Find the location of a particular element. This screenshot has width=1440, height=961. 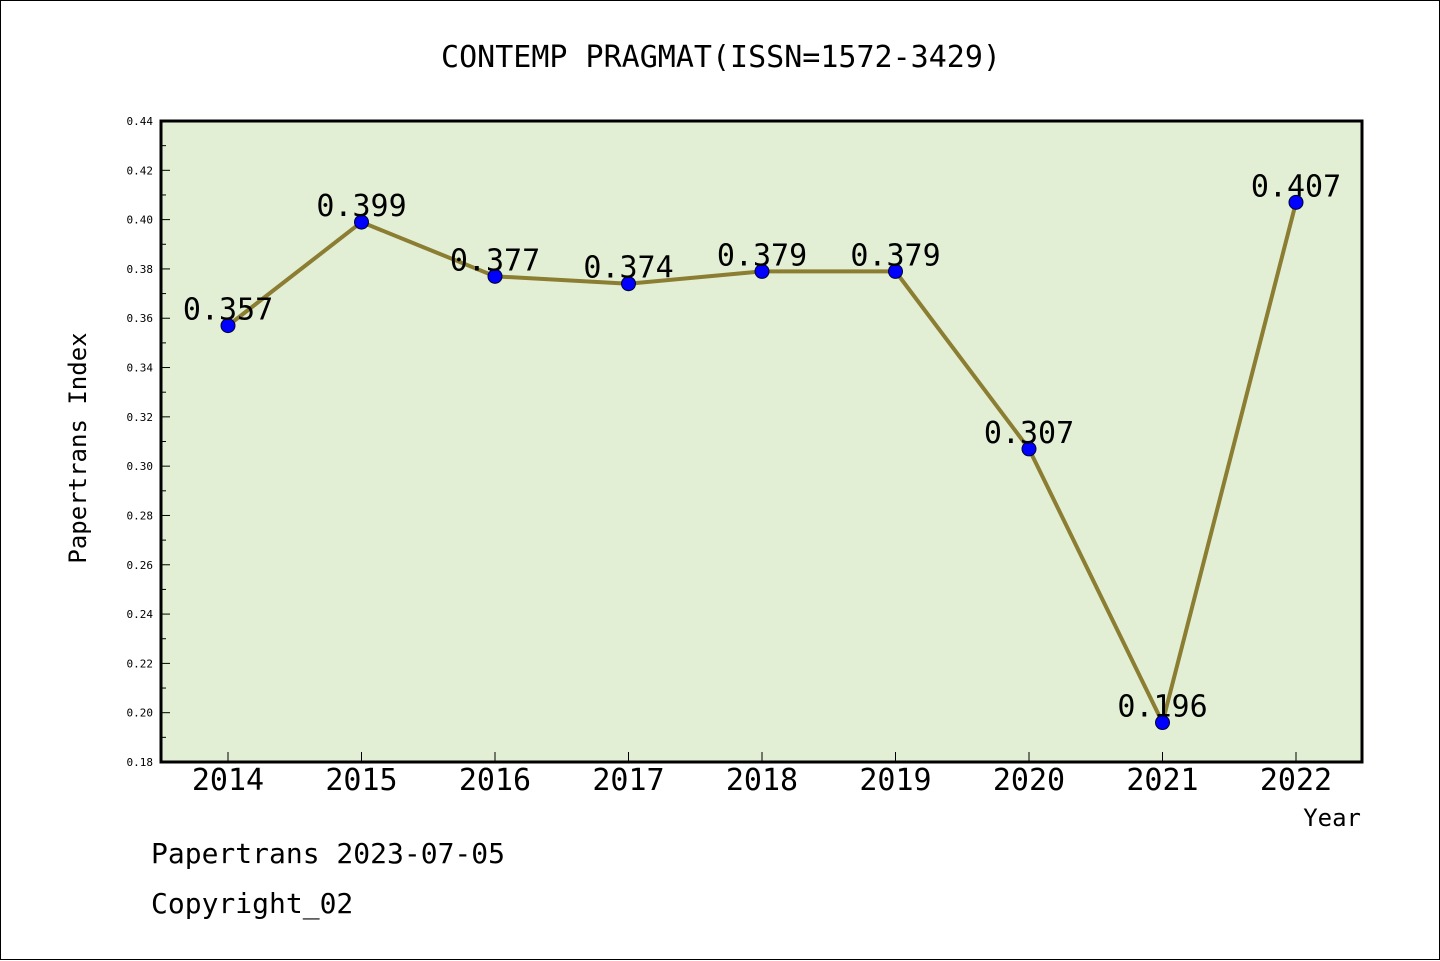

x-tick-label: 2016 is located at coordinates (495, 780).